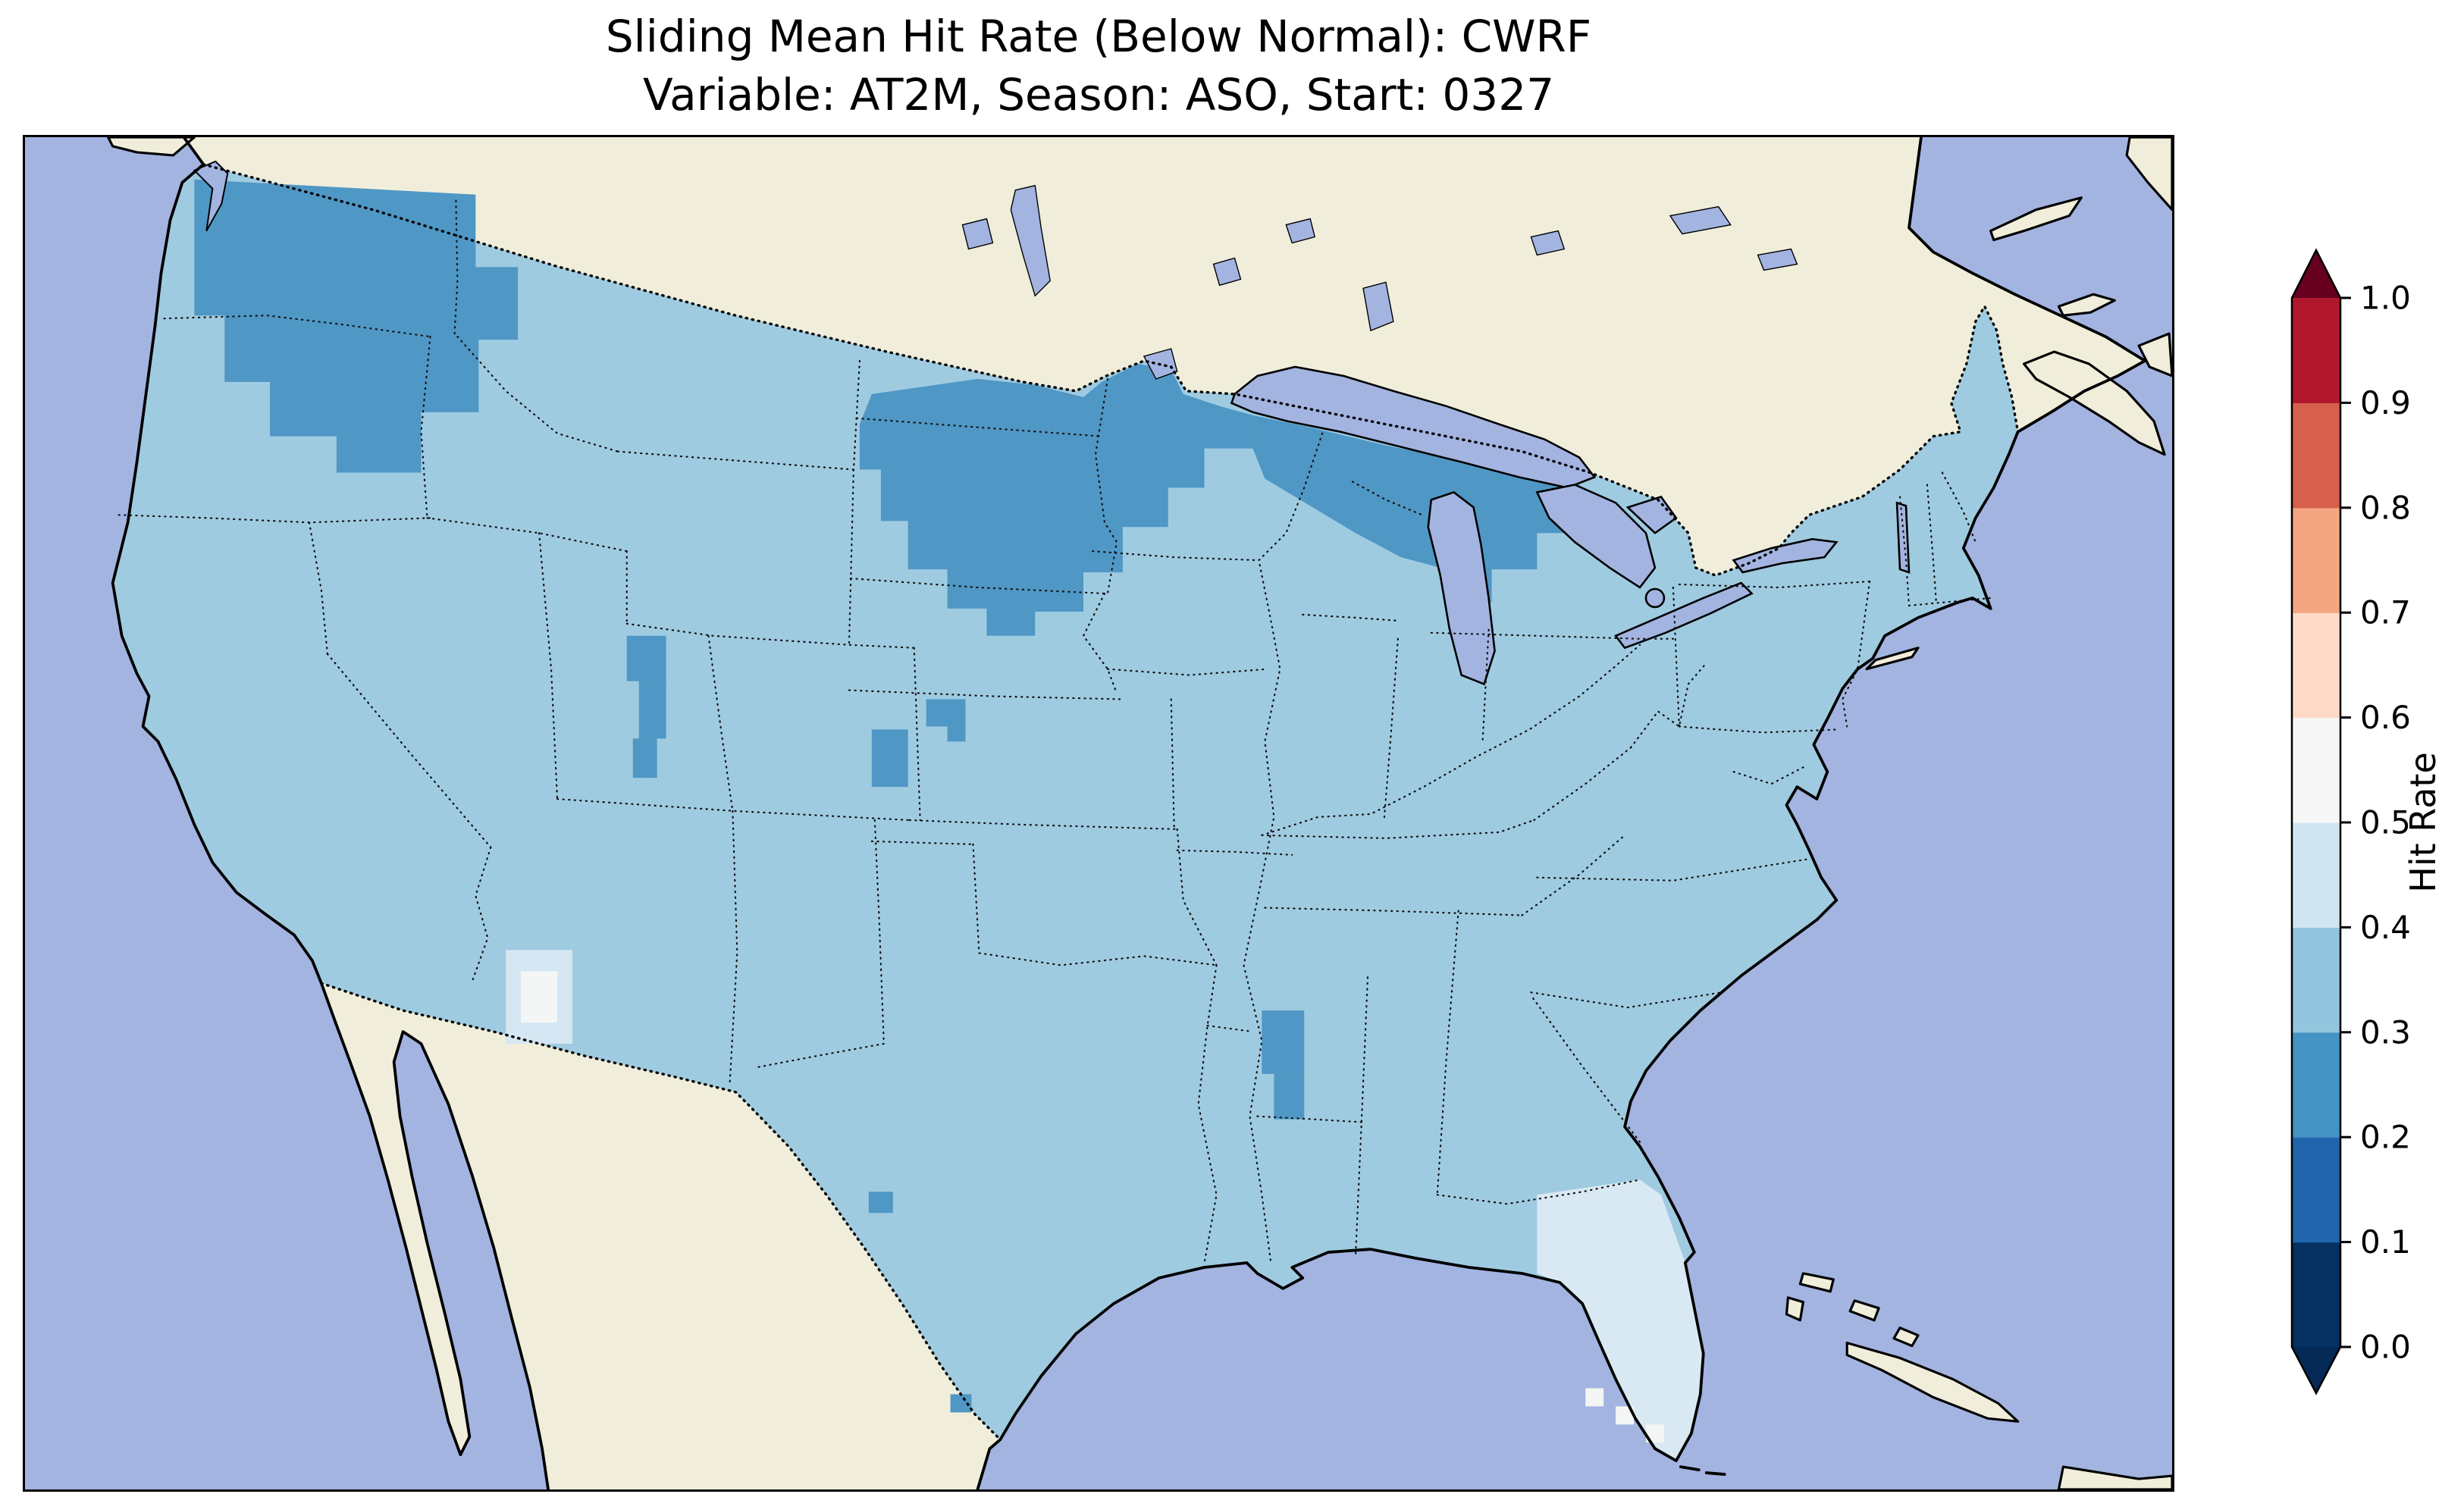  I want to click on patch-arizona-white, so click(539, 997).